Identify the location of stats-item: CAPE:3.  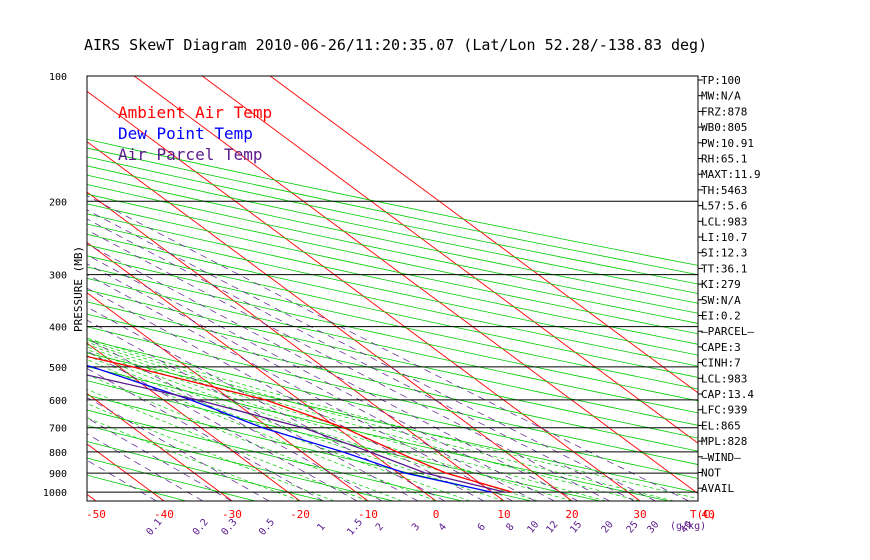
(721, 347).